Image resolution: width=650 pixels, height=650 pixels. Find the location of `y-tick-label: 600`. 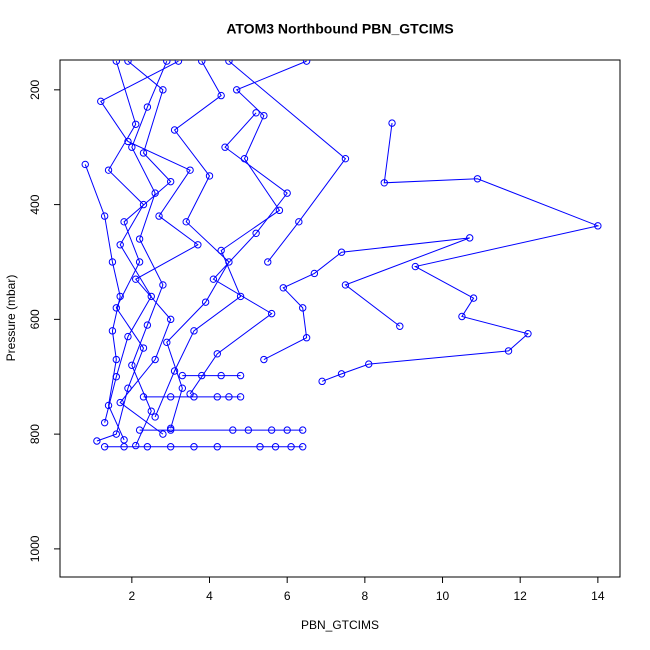

y-tick-label: 600 is located at coordinates (35, 319).